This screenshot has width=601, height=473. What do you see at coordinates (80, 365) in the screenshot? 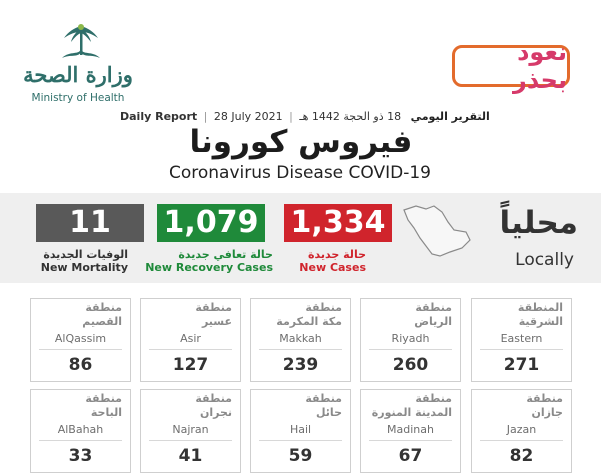
I see `region-case-count: 86` at bounding box center [80, 365].